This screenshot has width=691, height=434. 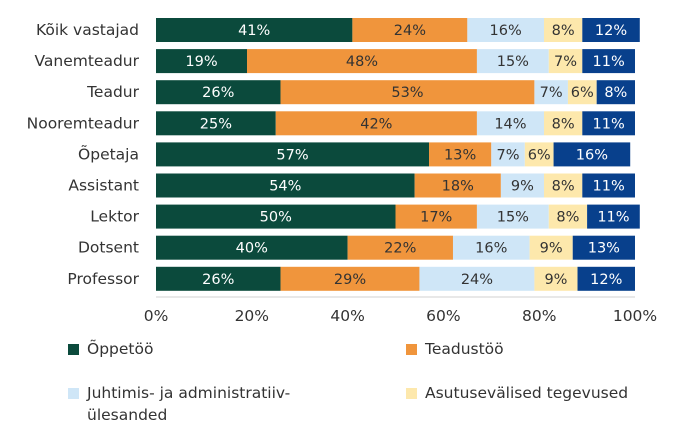 I want to click on data-label: 19%, so click(x=201, y=62).